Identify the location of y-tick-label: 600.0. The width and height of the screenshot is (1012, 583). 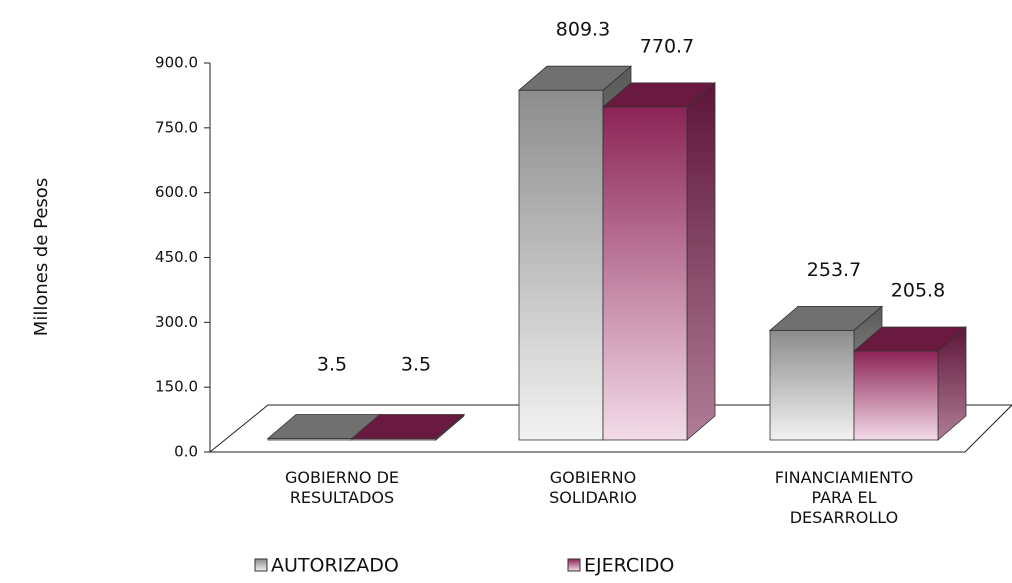
(176, 192).